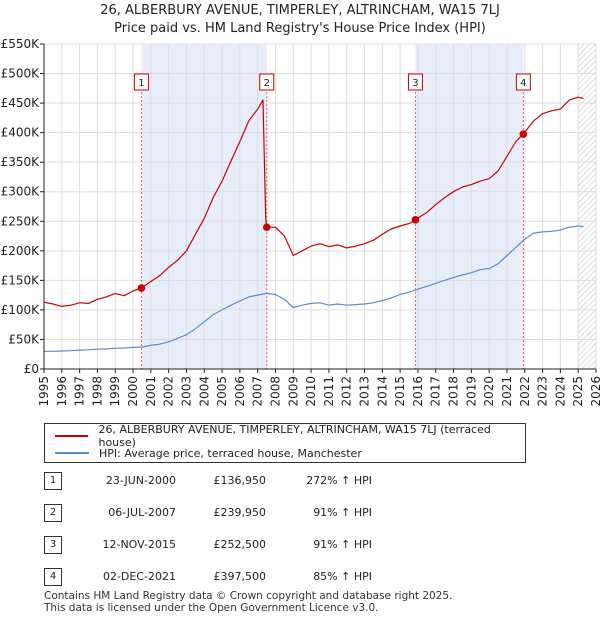 The image size is (600, 620). What do you see at coordinates (543, 391) in the screenshot?
I see `x-tick-label: 2023` at bounding box center [543, 391].